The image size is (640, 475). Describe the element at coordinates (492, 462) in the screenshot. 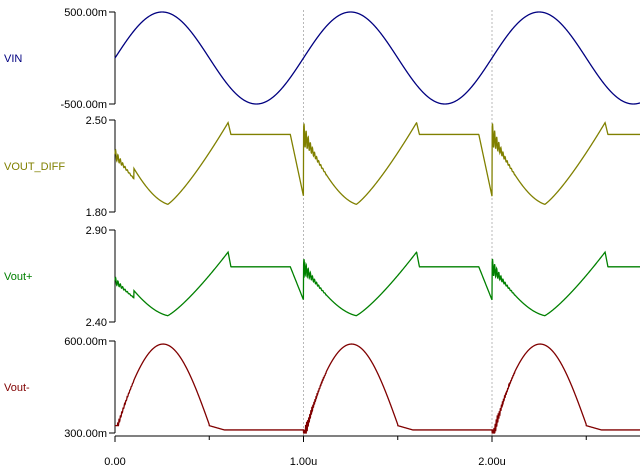

I see `x-tick-label: 2.00u` at that location.